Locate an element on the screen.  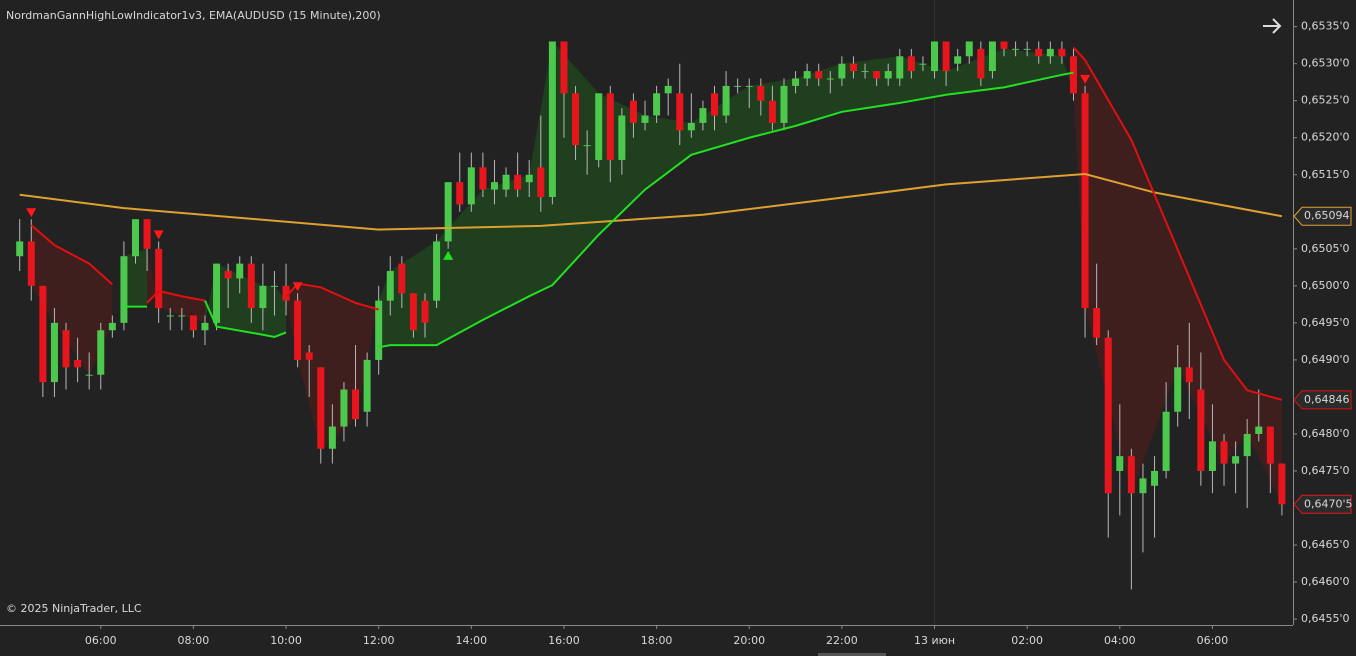
x-tick-label: 04:00 is located at coordinates (1120, 640).